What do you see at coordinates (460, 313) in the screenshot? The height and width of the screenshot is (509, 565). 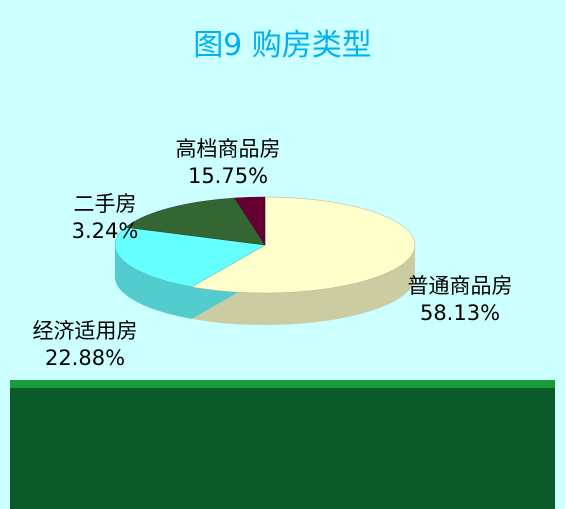 I see `percent-label: 58.13%` at bounding box center [460, 313].